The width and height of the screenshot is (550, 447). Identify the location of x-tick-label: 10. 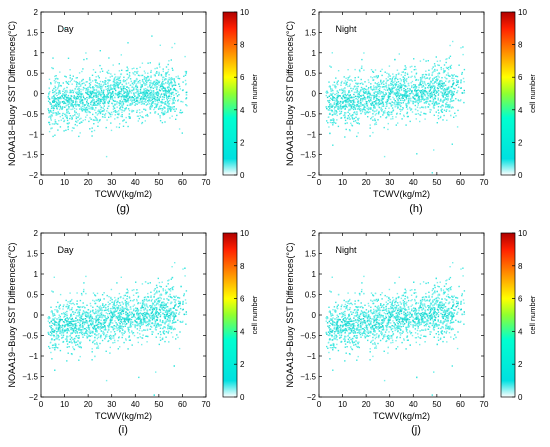
(342, 182).